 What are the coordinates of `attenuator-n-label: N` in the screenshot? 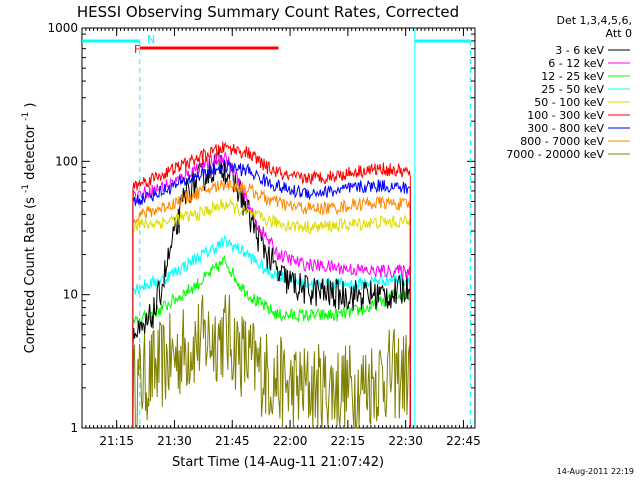 It's located at (151, 39).